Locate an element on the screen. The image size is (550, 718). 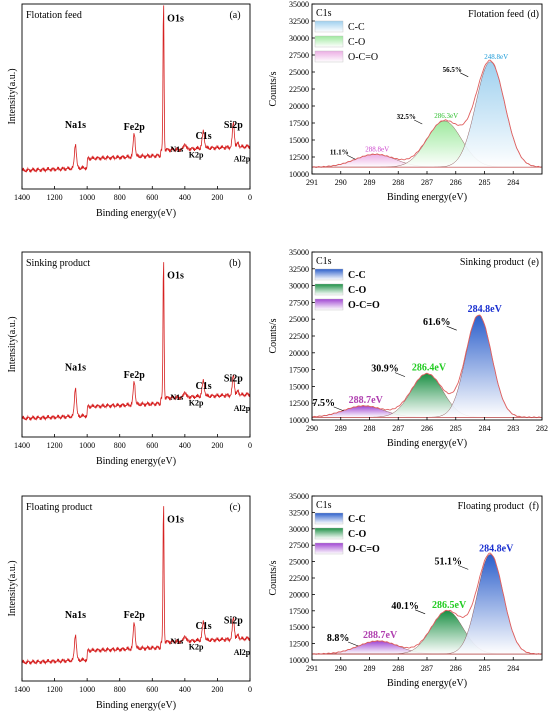
x-tick-label: 287 is located at coordinates (427, 182).